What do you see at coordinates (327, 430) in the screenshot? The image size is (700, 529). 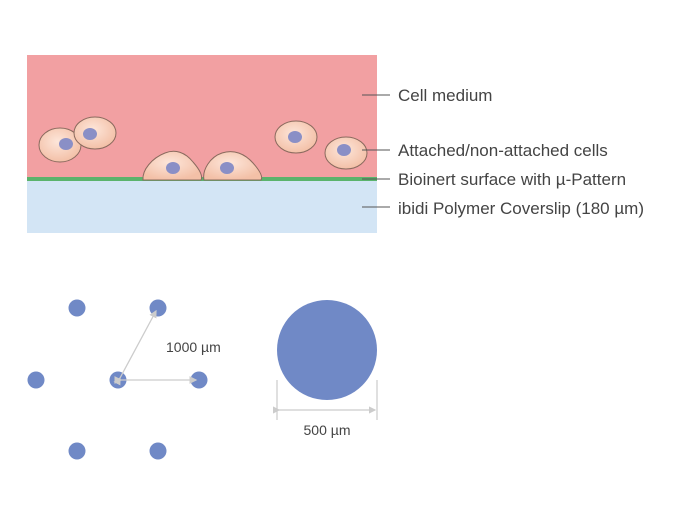 I see `diameter-label: 500 µm` at bounding box center [327, 430].